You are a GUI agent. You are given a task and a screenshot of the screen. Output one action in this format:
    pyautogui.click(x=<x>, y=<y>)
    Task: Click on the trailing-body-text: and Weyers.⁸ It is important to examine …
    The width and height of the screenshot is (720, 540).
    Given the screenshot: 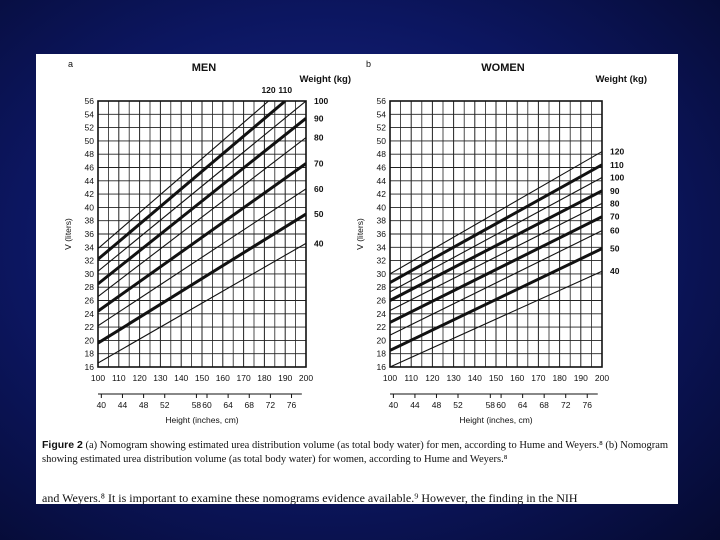 What is the action you would take?
    pyautogui.click(x=310, y=497)
    